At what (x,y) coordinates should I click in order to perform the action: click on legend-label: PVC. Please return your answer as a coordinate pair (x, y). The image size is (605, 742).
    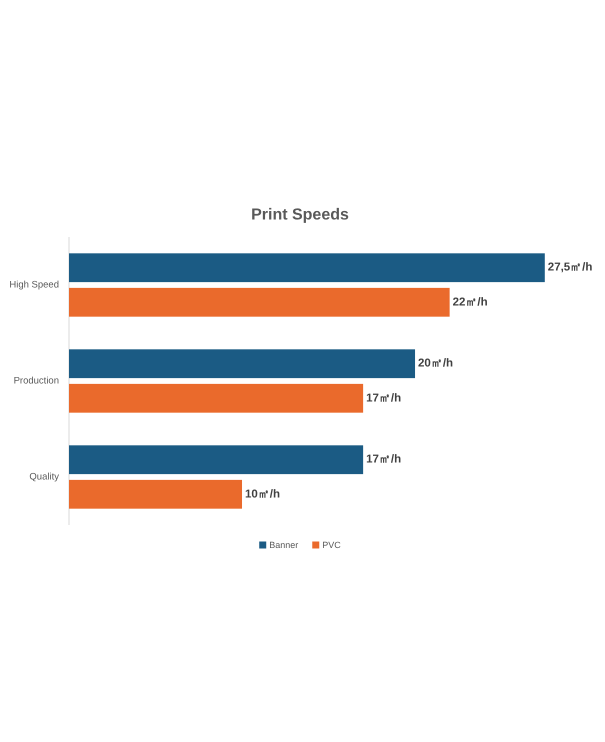
    Looking at the image, I should click on (332, 545).